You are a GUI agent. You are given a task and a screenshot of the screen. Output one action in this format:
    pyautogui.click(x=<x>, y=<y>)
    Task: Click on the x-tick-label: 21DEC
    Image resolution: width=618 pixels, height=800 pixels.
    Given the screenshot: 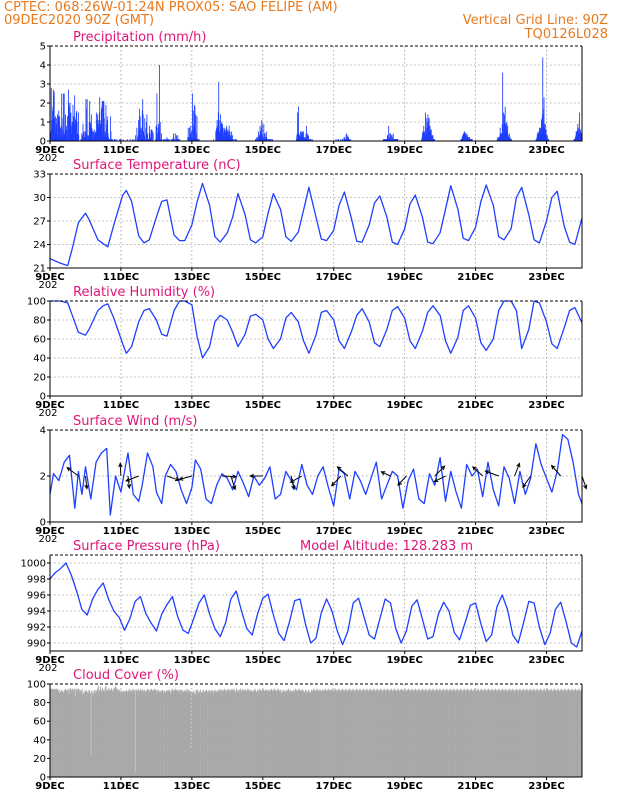 What is the action you would take?
    pyautogui.click(x=475, y=405)
    